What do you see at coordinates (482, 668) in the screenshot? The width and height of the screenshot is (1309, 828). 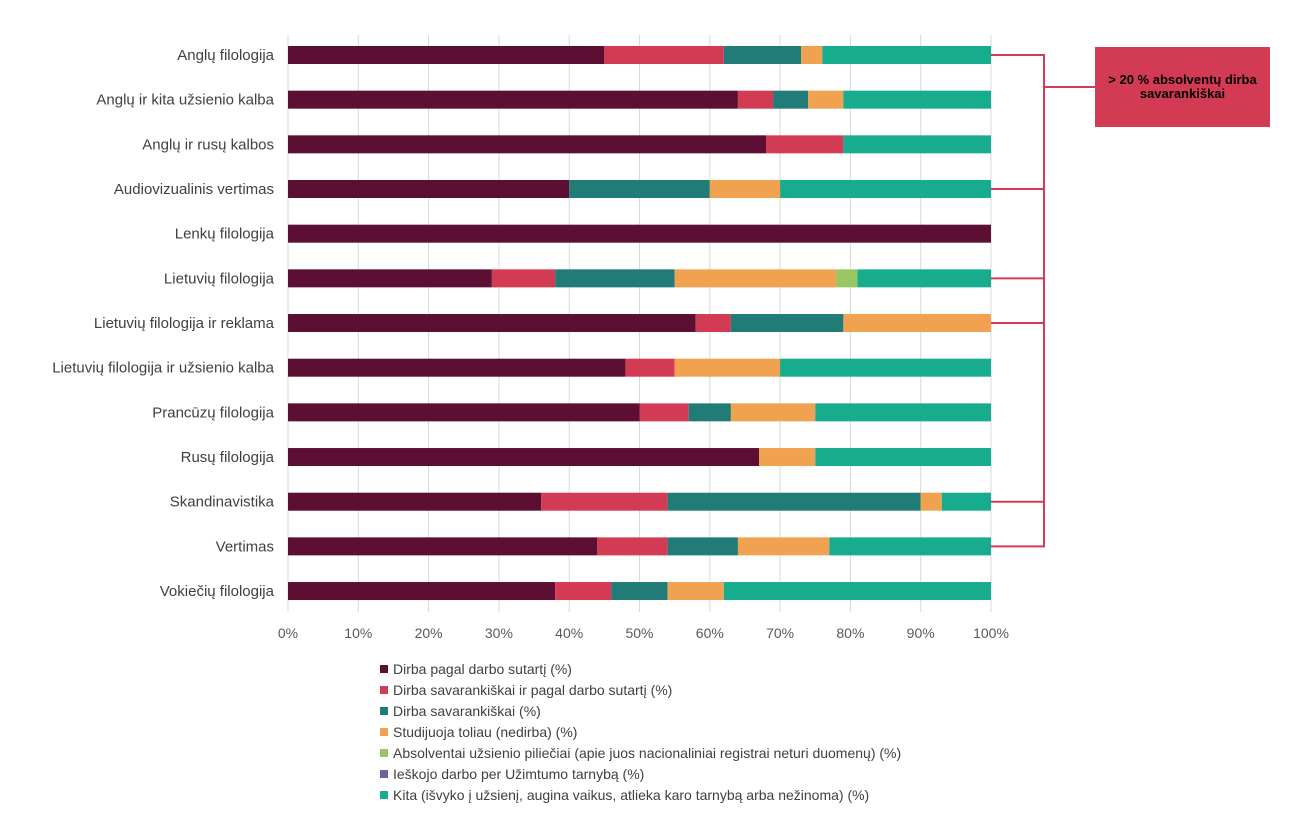 I see `legend-label: Dirba pagal darbo sutartį (%)` at bounding box center [482, 668].